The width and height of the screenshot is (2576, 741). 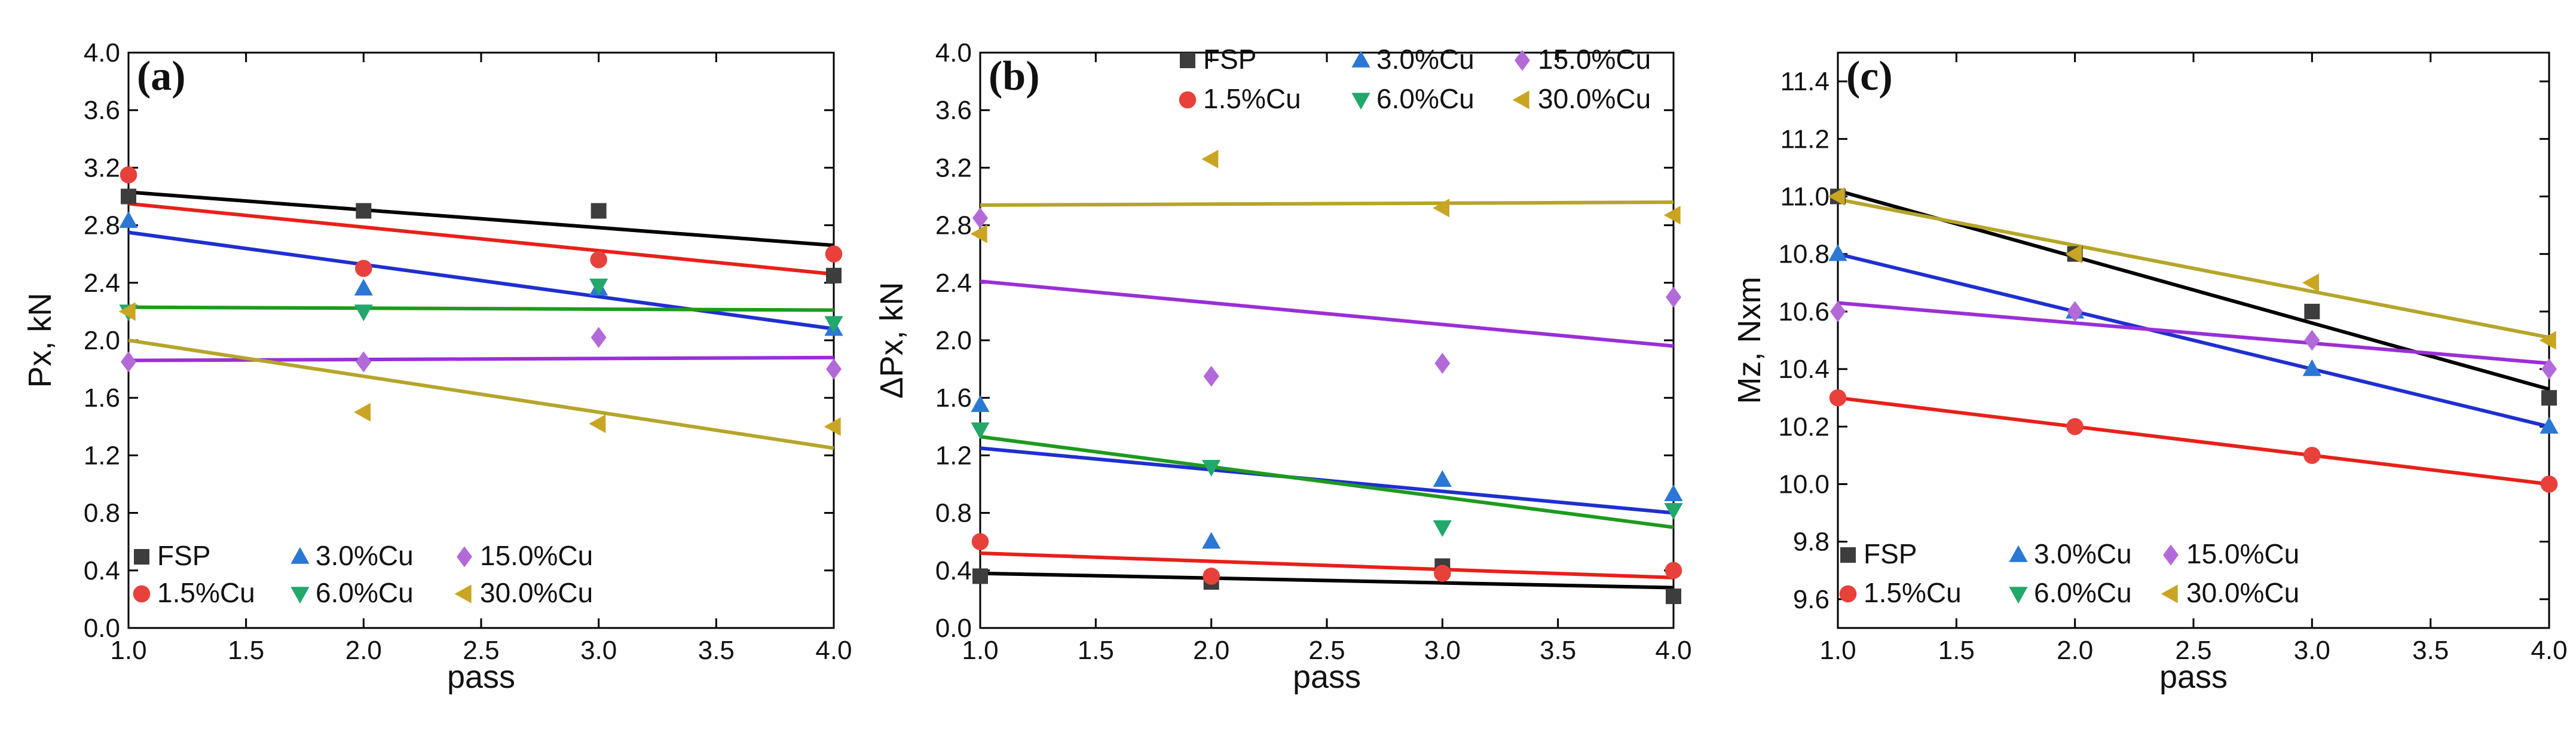 What do you see at coordinates (892, 340) in the screenshot?
I see `y-axis-title: ΔPx, kN` at bounding box center [892, 340].